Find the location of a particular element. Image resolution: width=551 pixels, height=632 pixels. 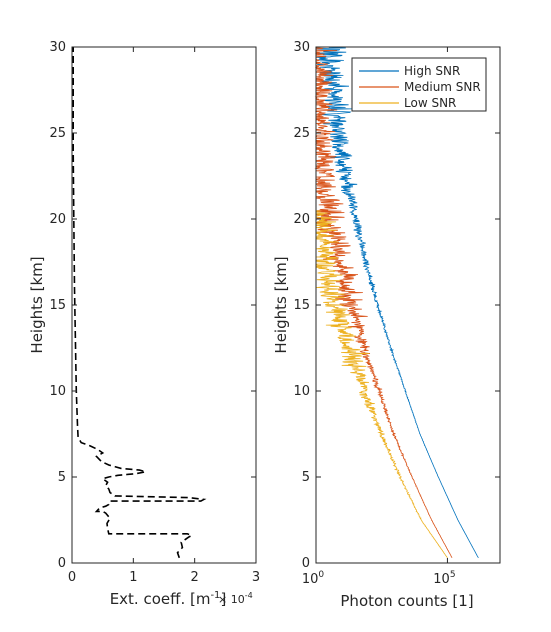

legend-box is located at coordinates (419, 84).